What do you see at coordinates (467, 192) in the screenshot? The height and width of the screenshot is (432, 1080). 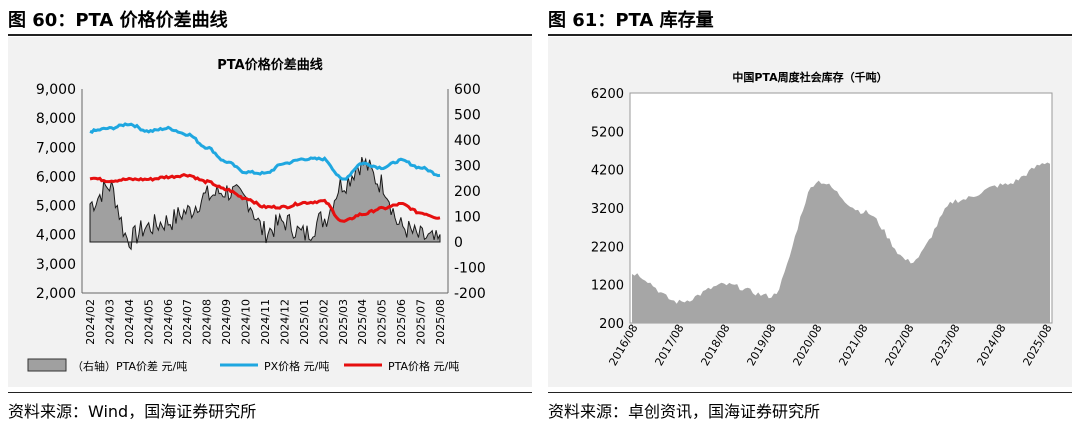 I see `right-y-tick-label: 200` at bounding box center [467, 192].